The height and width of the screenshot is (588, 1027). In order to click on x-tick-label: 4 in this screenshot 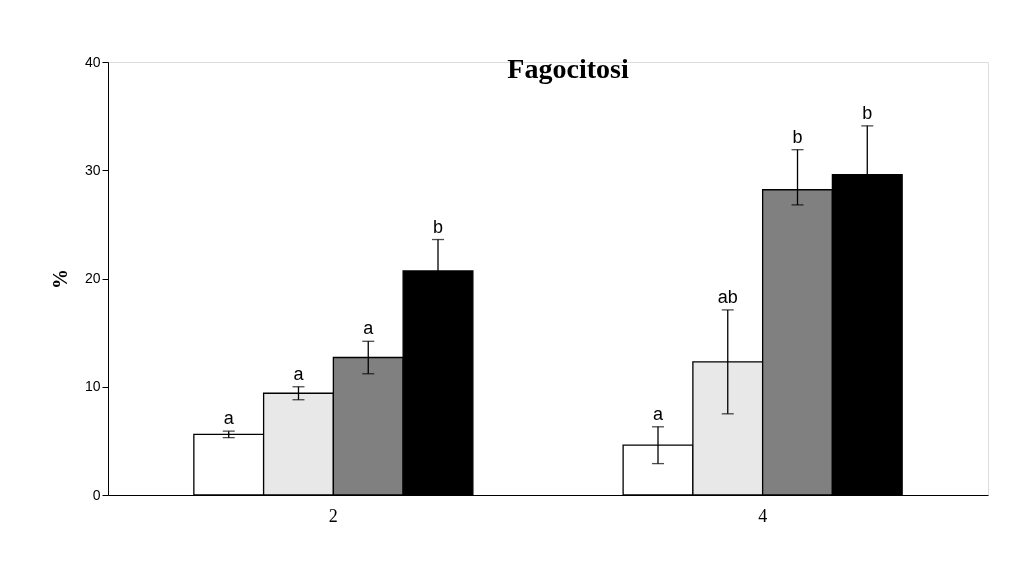, I will do `click(763, 515)`.